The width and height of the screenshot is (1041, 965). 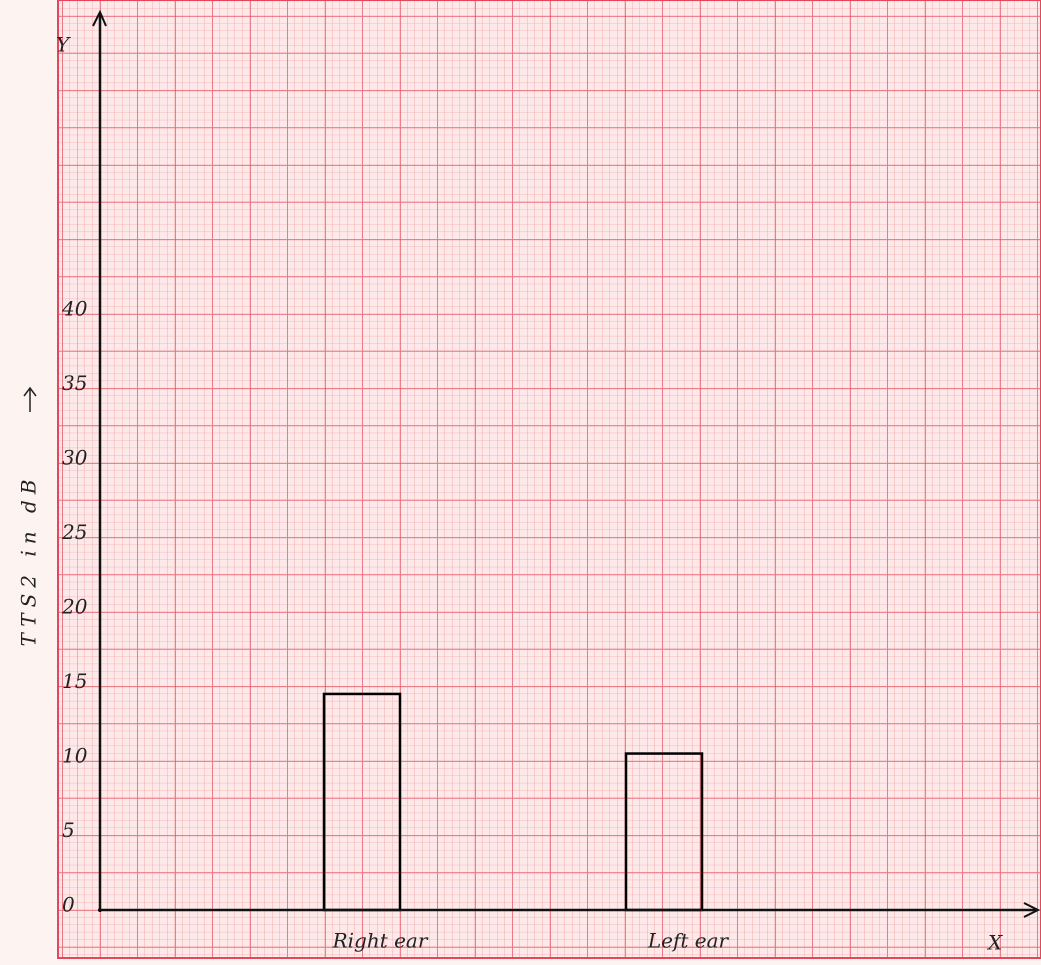 What do you see at coordinates (74, 309) in the screenshot?
I see `y-tick-label: 40` at bounding box center [74, 309].